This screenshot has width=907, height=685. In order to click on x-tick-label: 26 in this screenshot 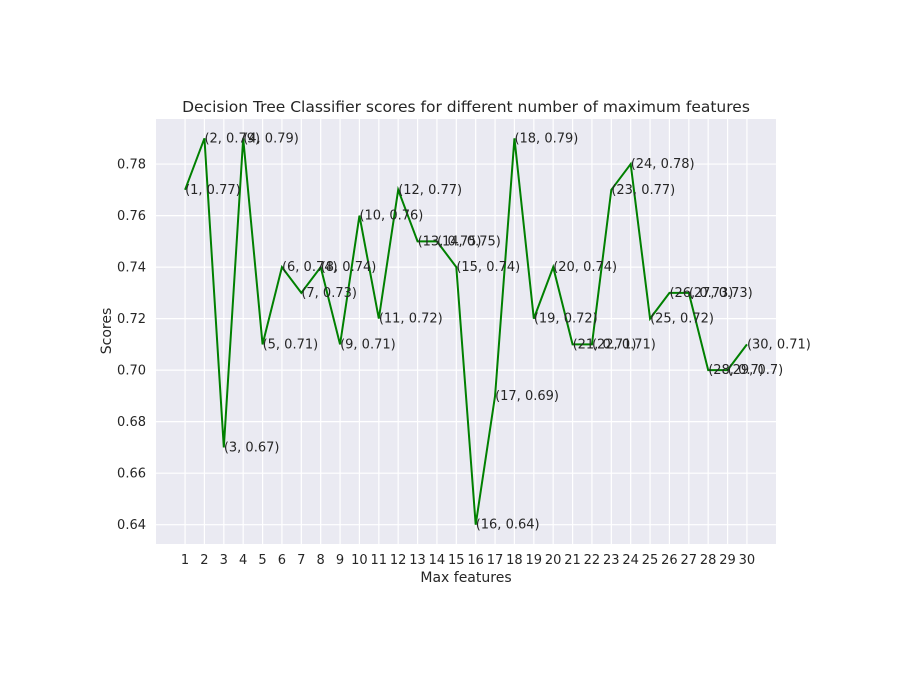, I will do `click(669, 560)`.